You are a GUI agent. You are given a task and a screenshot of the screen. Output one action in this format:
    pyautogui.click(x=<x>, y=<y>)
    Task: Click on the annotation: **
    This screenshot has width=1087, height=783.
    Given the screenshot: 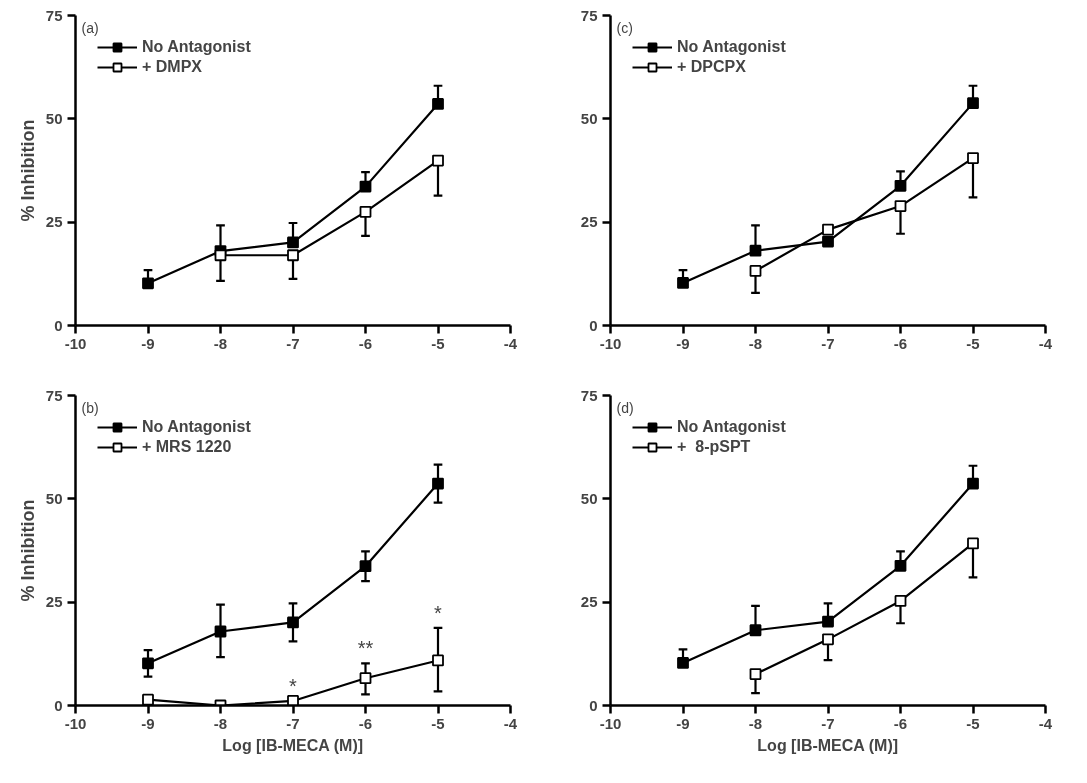 What is the action you would take?
    pyautogui.click(x=365, y=648)
    